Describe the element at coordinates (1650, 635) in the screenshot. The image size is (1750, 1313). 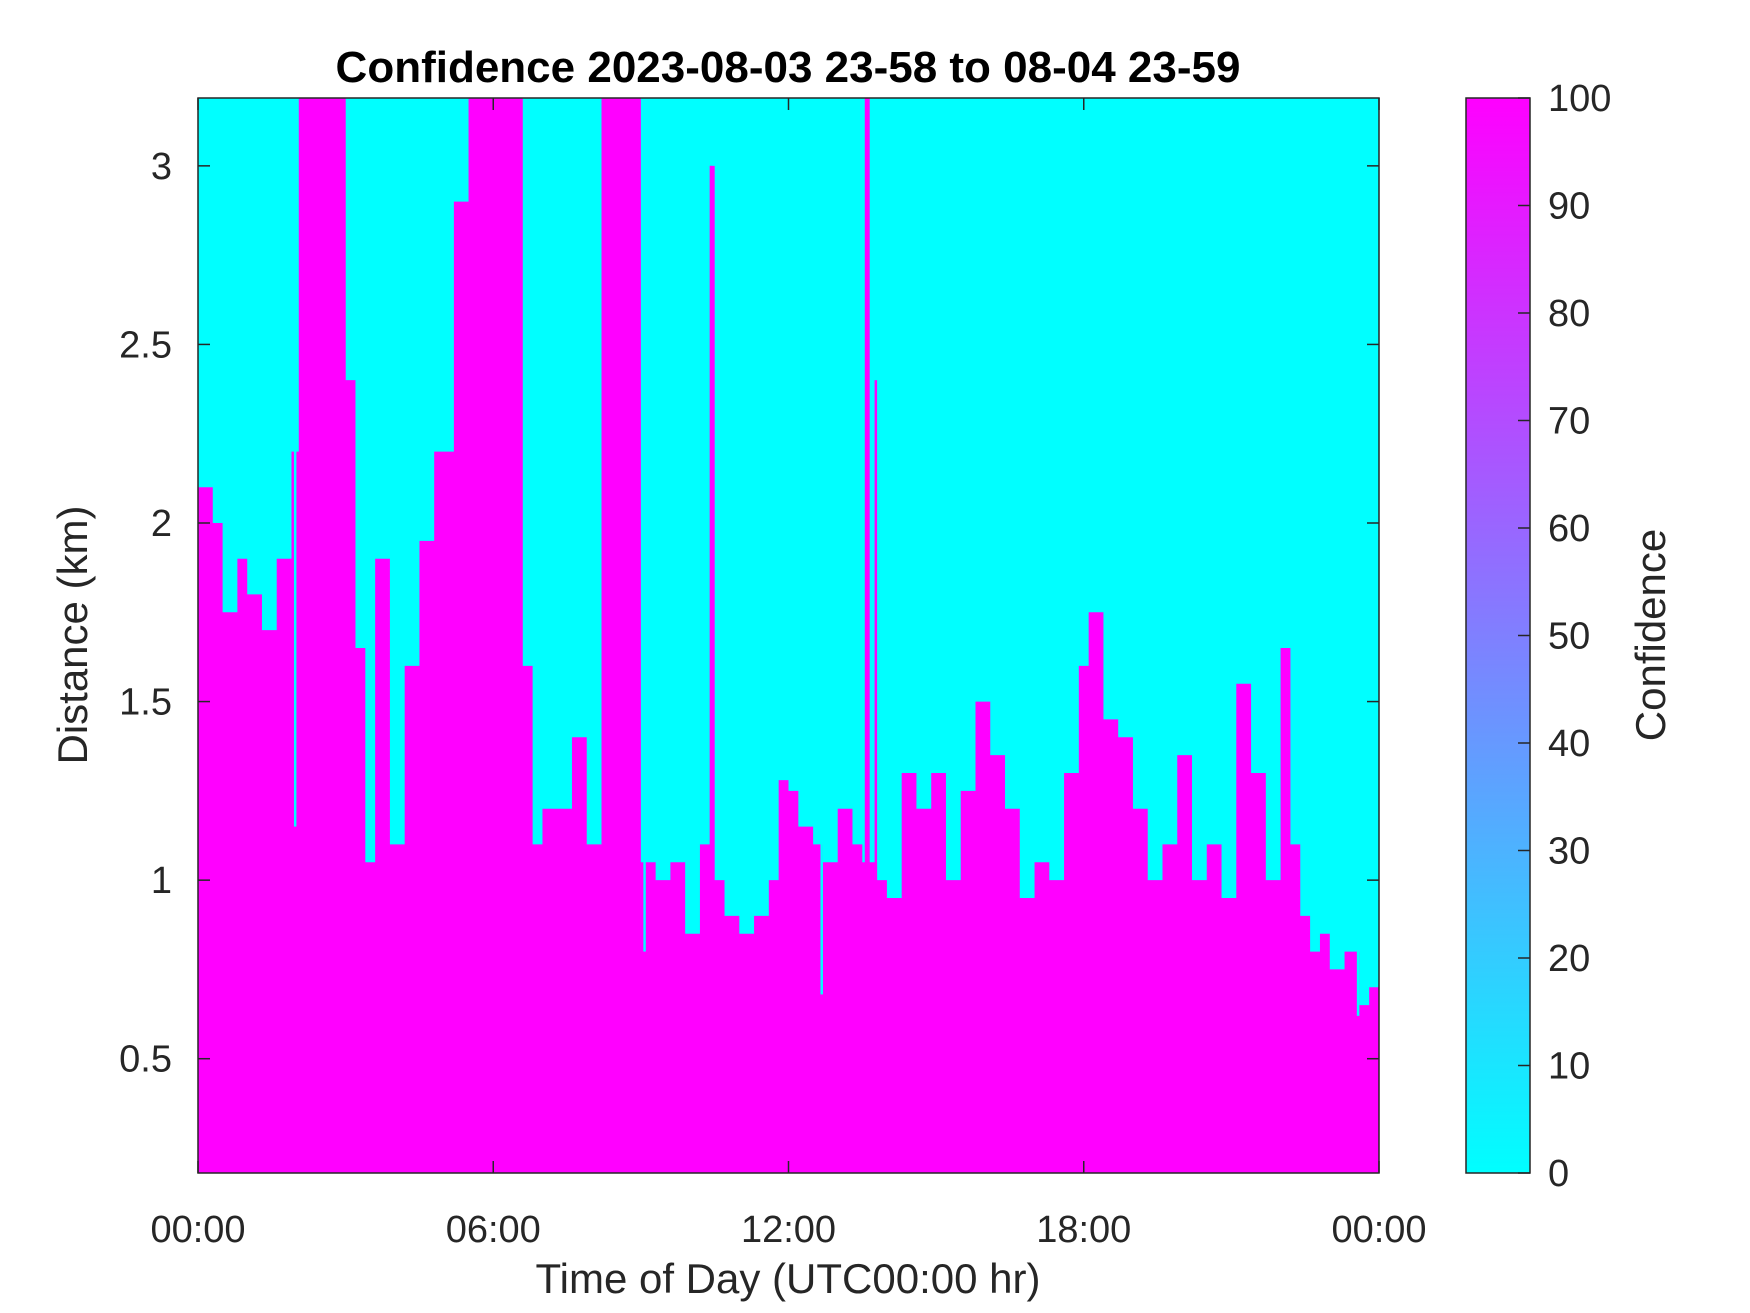
I see `colorbar-label: Confidence` at that location.